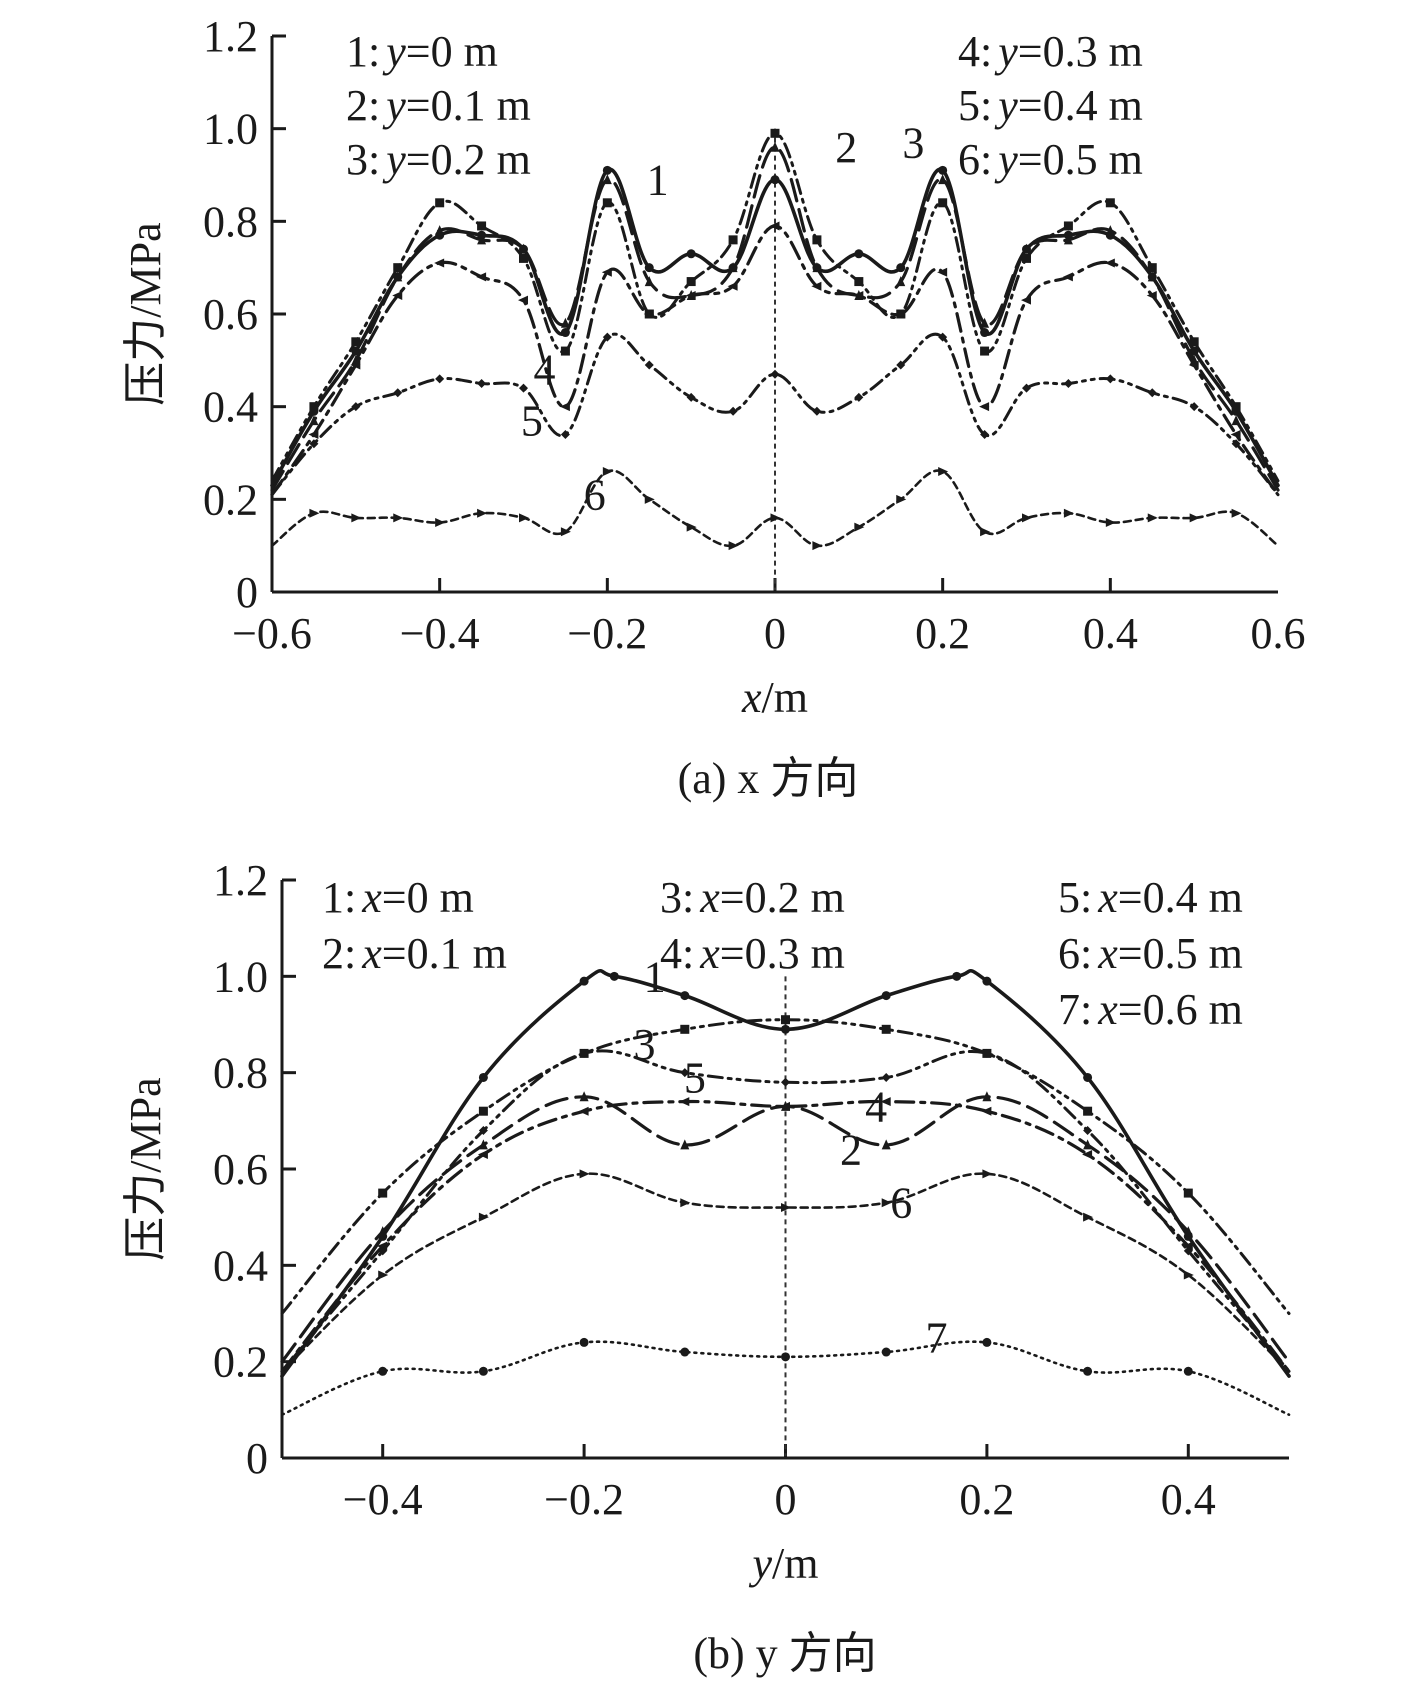 The image size is (1417, 1682). Describe the element at coordinates (774, 697) in the screenshot. I see `x-axis-label: x/m` at that location.